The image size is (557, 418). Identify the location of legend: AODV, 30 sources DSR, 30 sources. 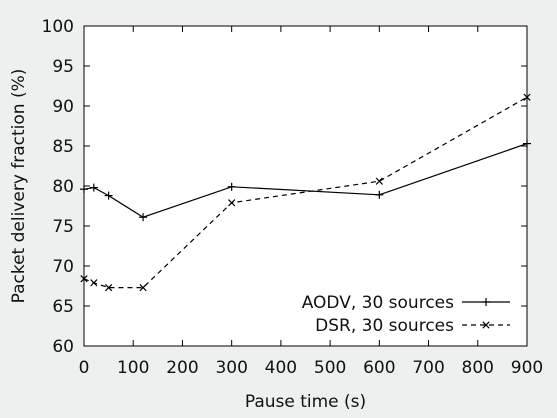
(406, 314).